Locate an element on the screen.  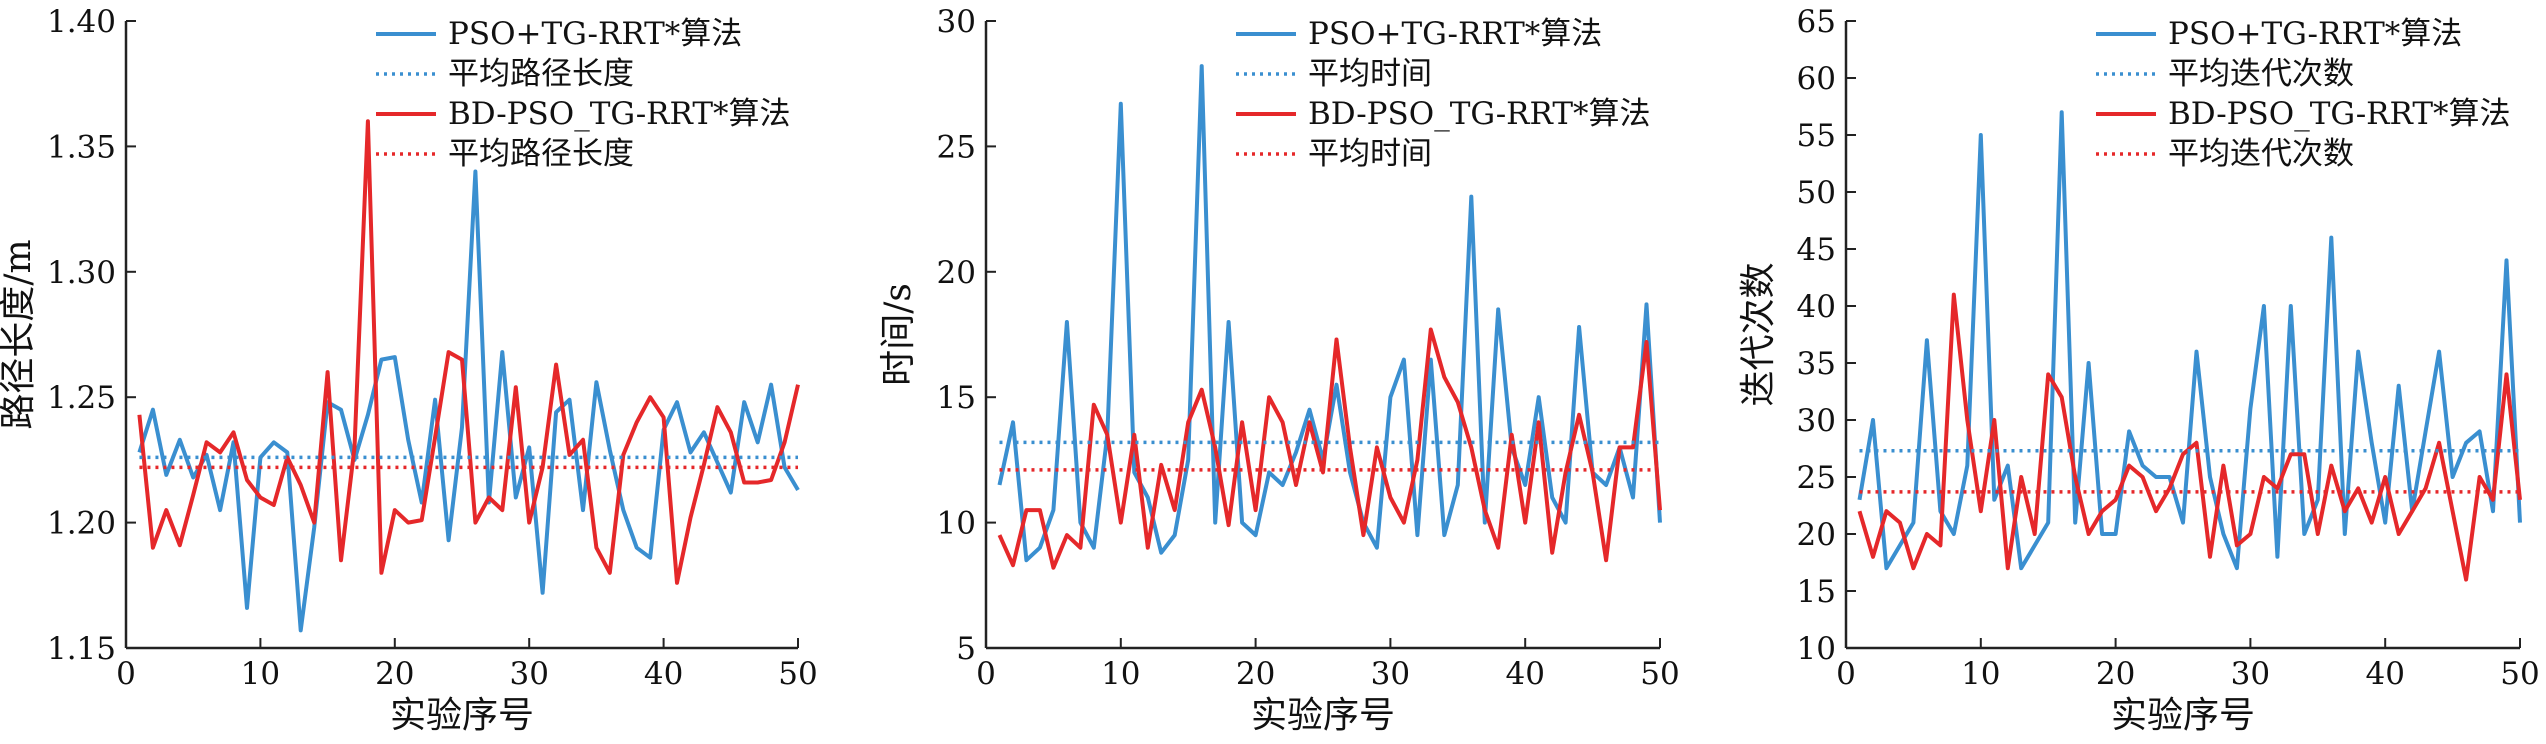
y-tick-label: 1.20 is located at coordinates (81, 524).